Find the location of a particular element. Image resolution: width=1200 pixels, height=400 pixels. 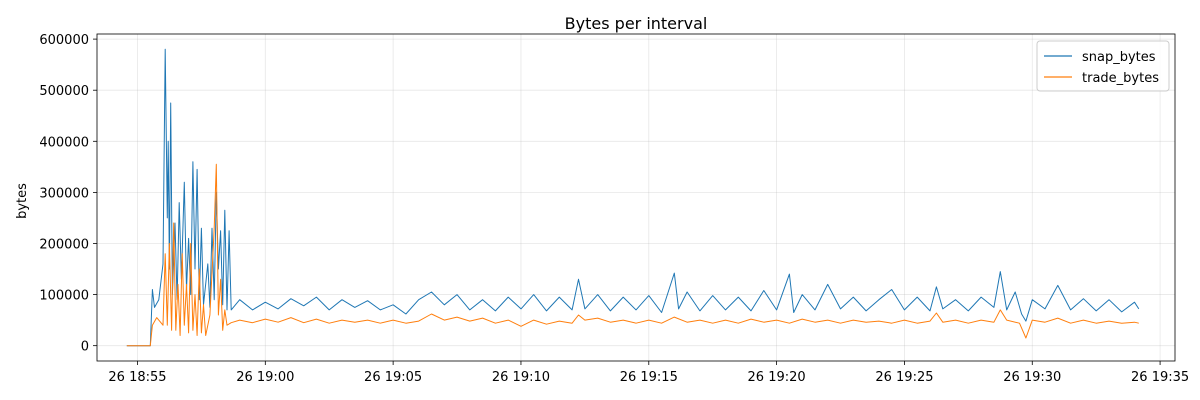

y-tick-label: 300000 is located at coordinates (64, 193).